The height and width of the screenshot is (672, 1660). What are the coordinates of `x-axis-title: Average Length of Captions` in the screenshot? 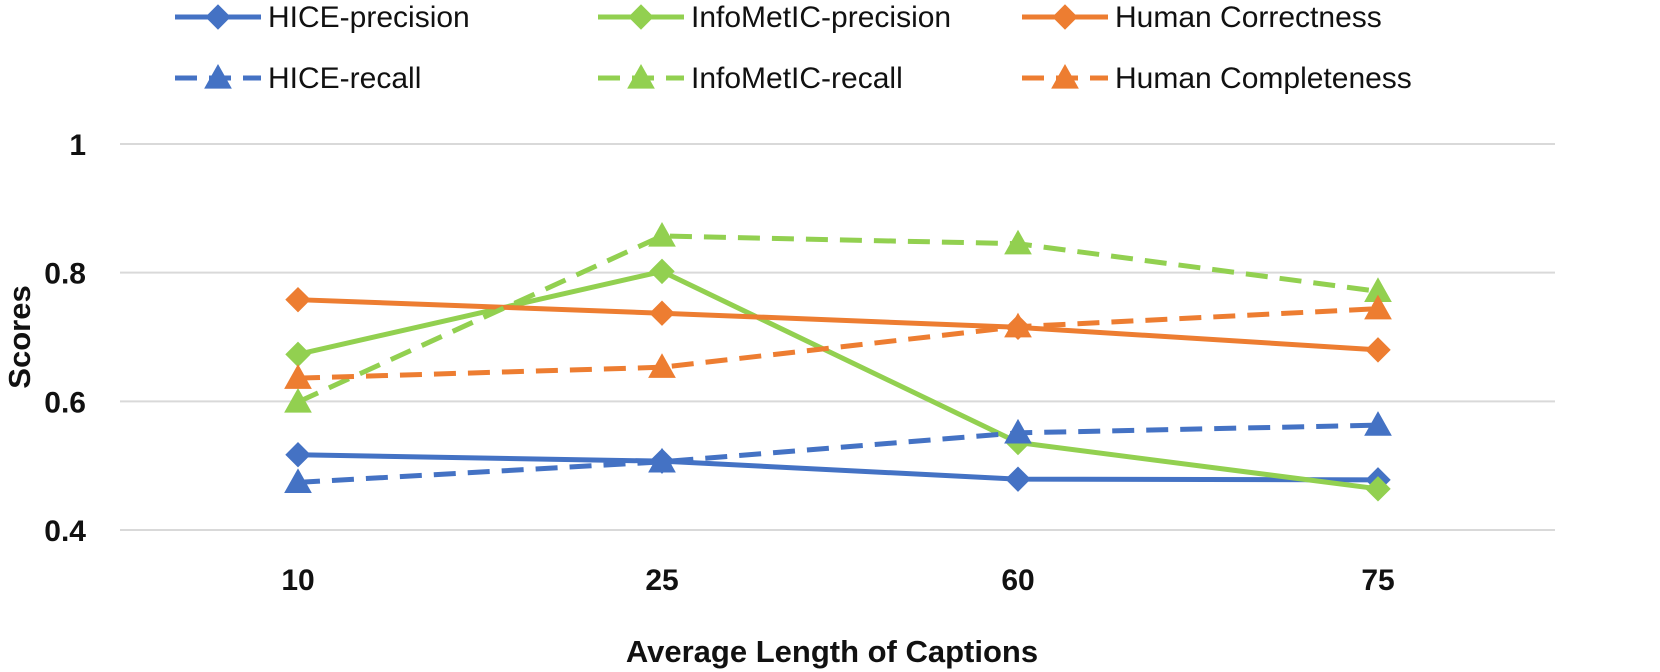 It's located at (832, 651).